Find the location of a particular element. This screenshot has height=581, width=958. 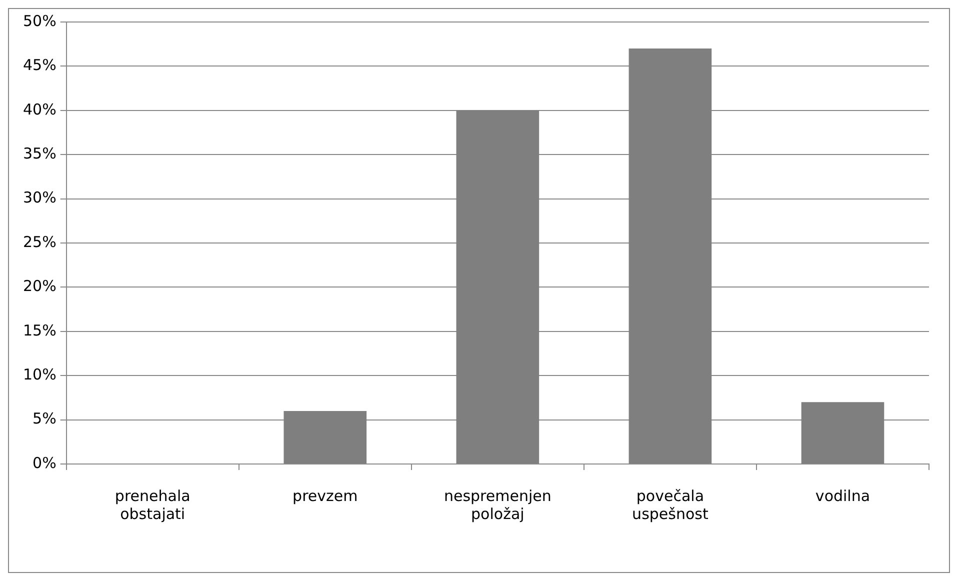

y-tick-label: 15% is located at coordinates (39, 330).